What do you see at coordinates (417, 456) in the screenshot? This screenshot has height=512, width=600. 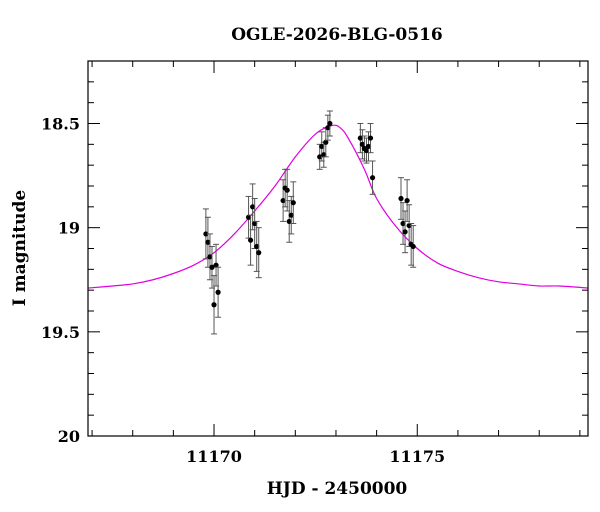 I see `x-tick-label: 11175` at bounding box center [417, 456].